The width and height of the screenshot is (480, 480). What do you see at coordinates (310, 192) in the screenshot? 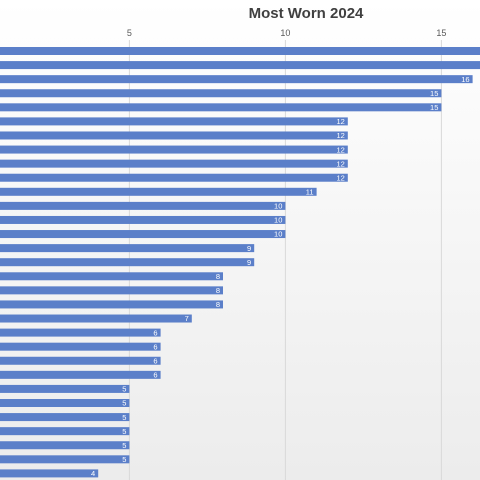
I see `bar-value-label: 11` at bounding box center [310, 192].